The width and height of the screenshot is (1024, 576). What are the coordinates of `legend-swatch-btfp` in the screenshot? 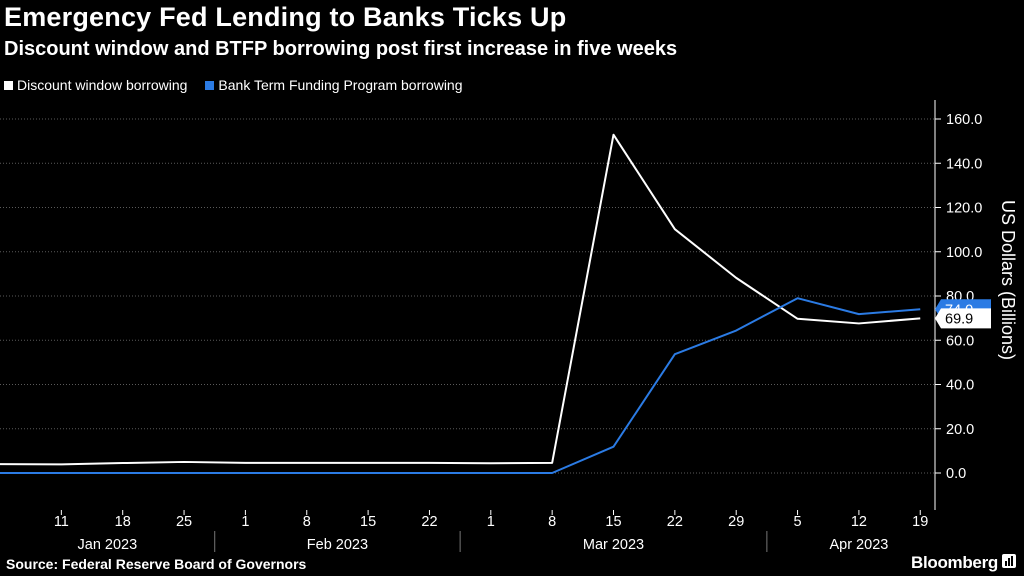 It's located at (210, 85).